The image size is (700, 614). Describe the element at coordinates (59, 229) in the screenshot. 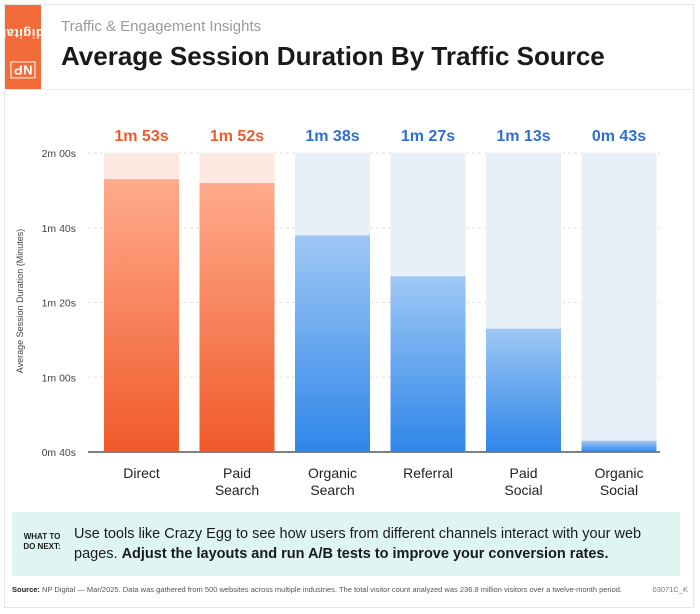

I see `y-tick-label: 1m 40s` at that location.